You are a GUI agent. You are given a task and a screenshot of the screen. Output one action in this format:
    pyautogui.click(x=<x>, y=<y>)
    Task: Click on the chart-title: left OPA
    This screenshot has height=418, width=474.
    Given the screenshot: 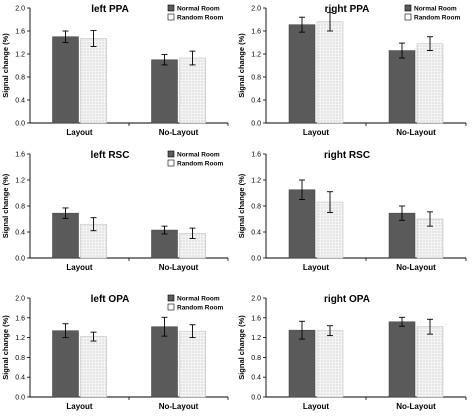 What is the action you would take?
    pyautogui.click(x=110, y=299)
    